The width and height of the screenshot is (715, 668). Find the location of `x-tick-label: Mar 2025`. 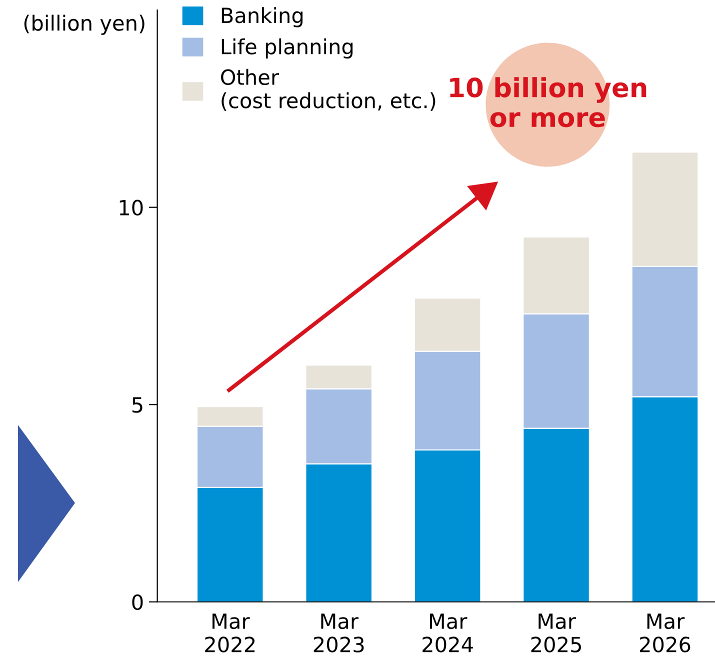

x-tick-label: Mar 2025 is located at coordinates (556, 633).